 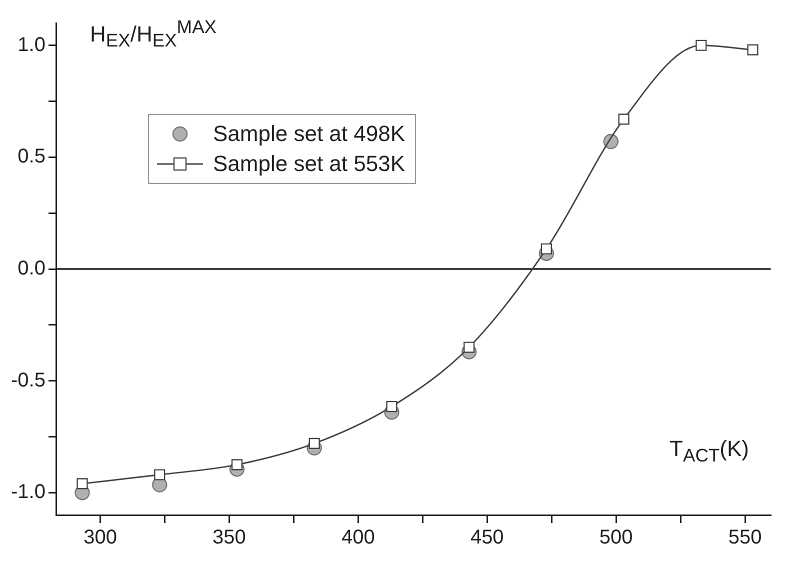 What do you see at coordinates (32, 269) in the screenshot?
I see `y-tick-label: 0.0` at bounding box center [32, 269].